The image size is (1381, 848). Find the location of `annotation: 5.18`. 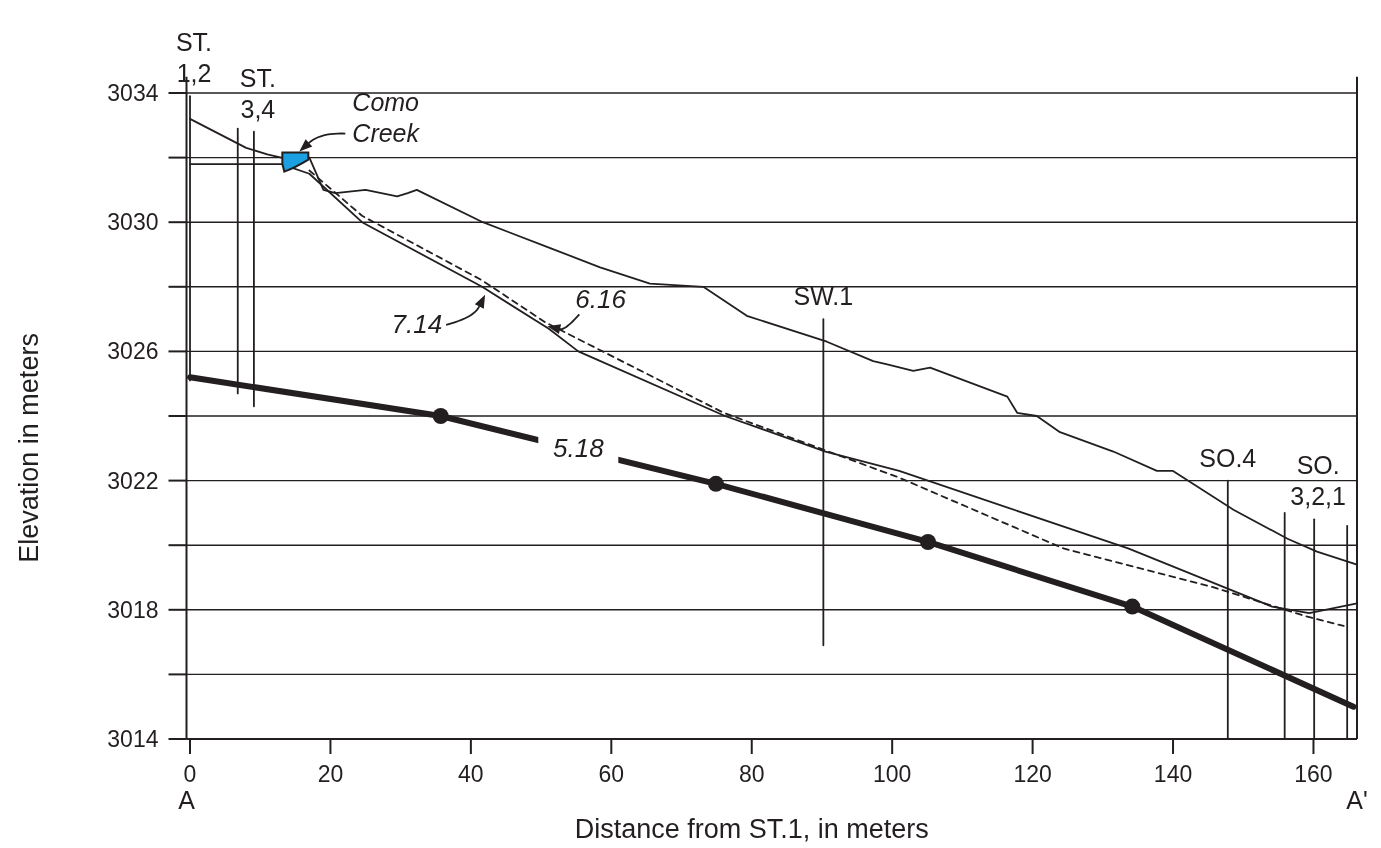

annotation: 5.18 is located at coordinates (579, 448).